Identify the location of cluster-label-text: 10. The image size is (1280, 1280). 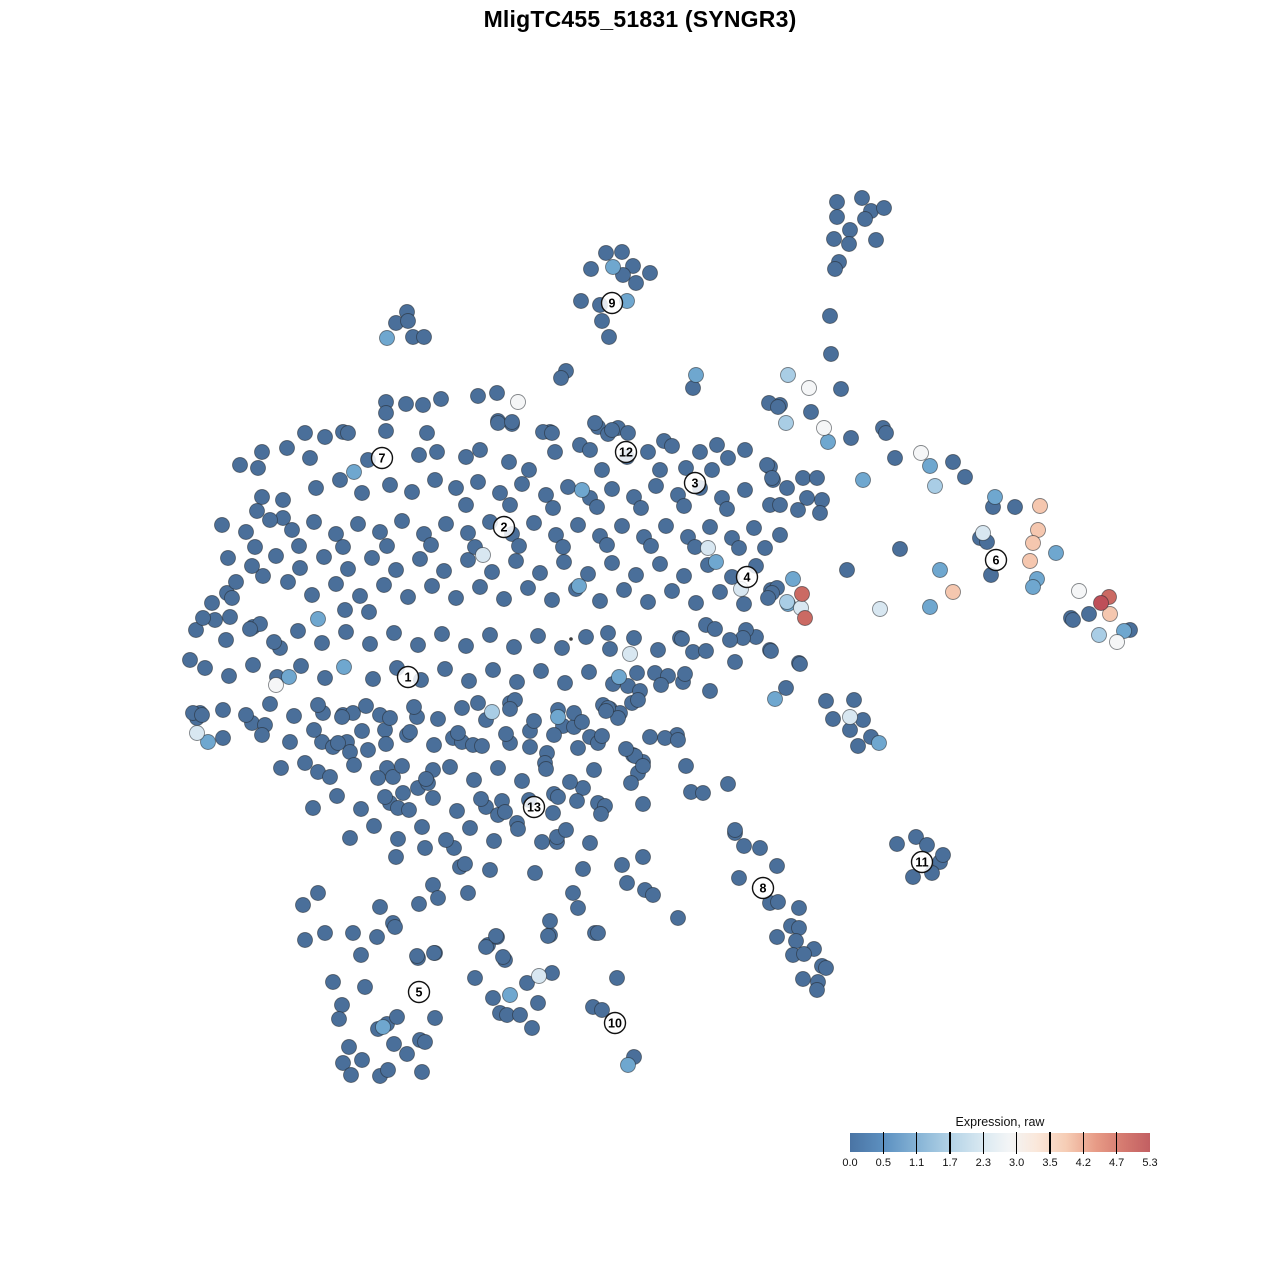
(615, 1024).